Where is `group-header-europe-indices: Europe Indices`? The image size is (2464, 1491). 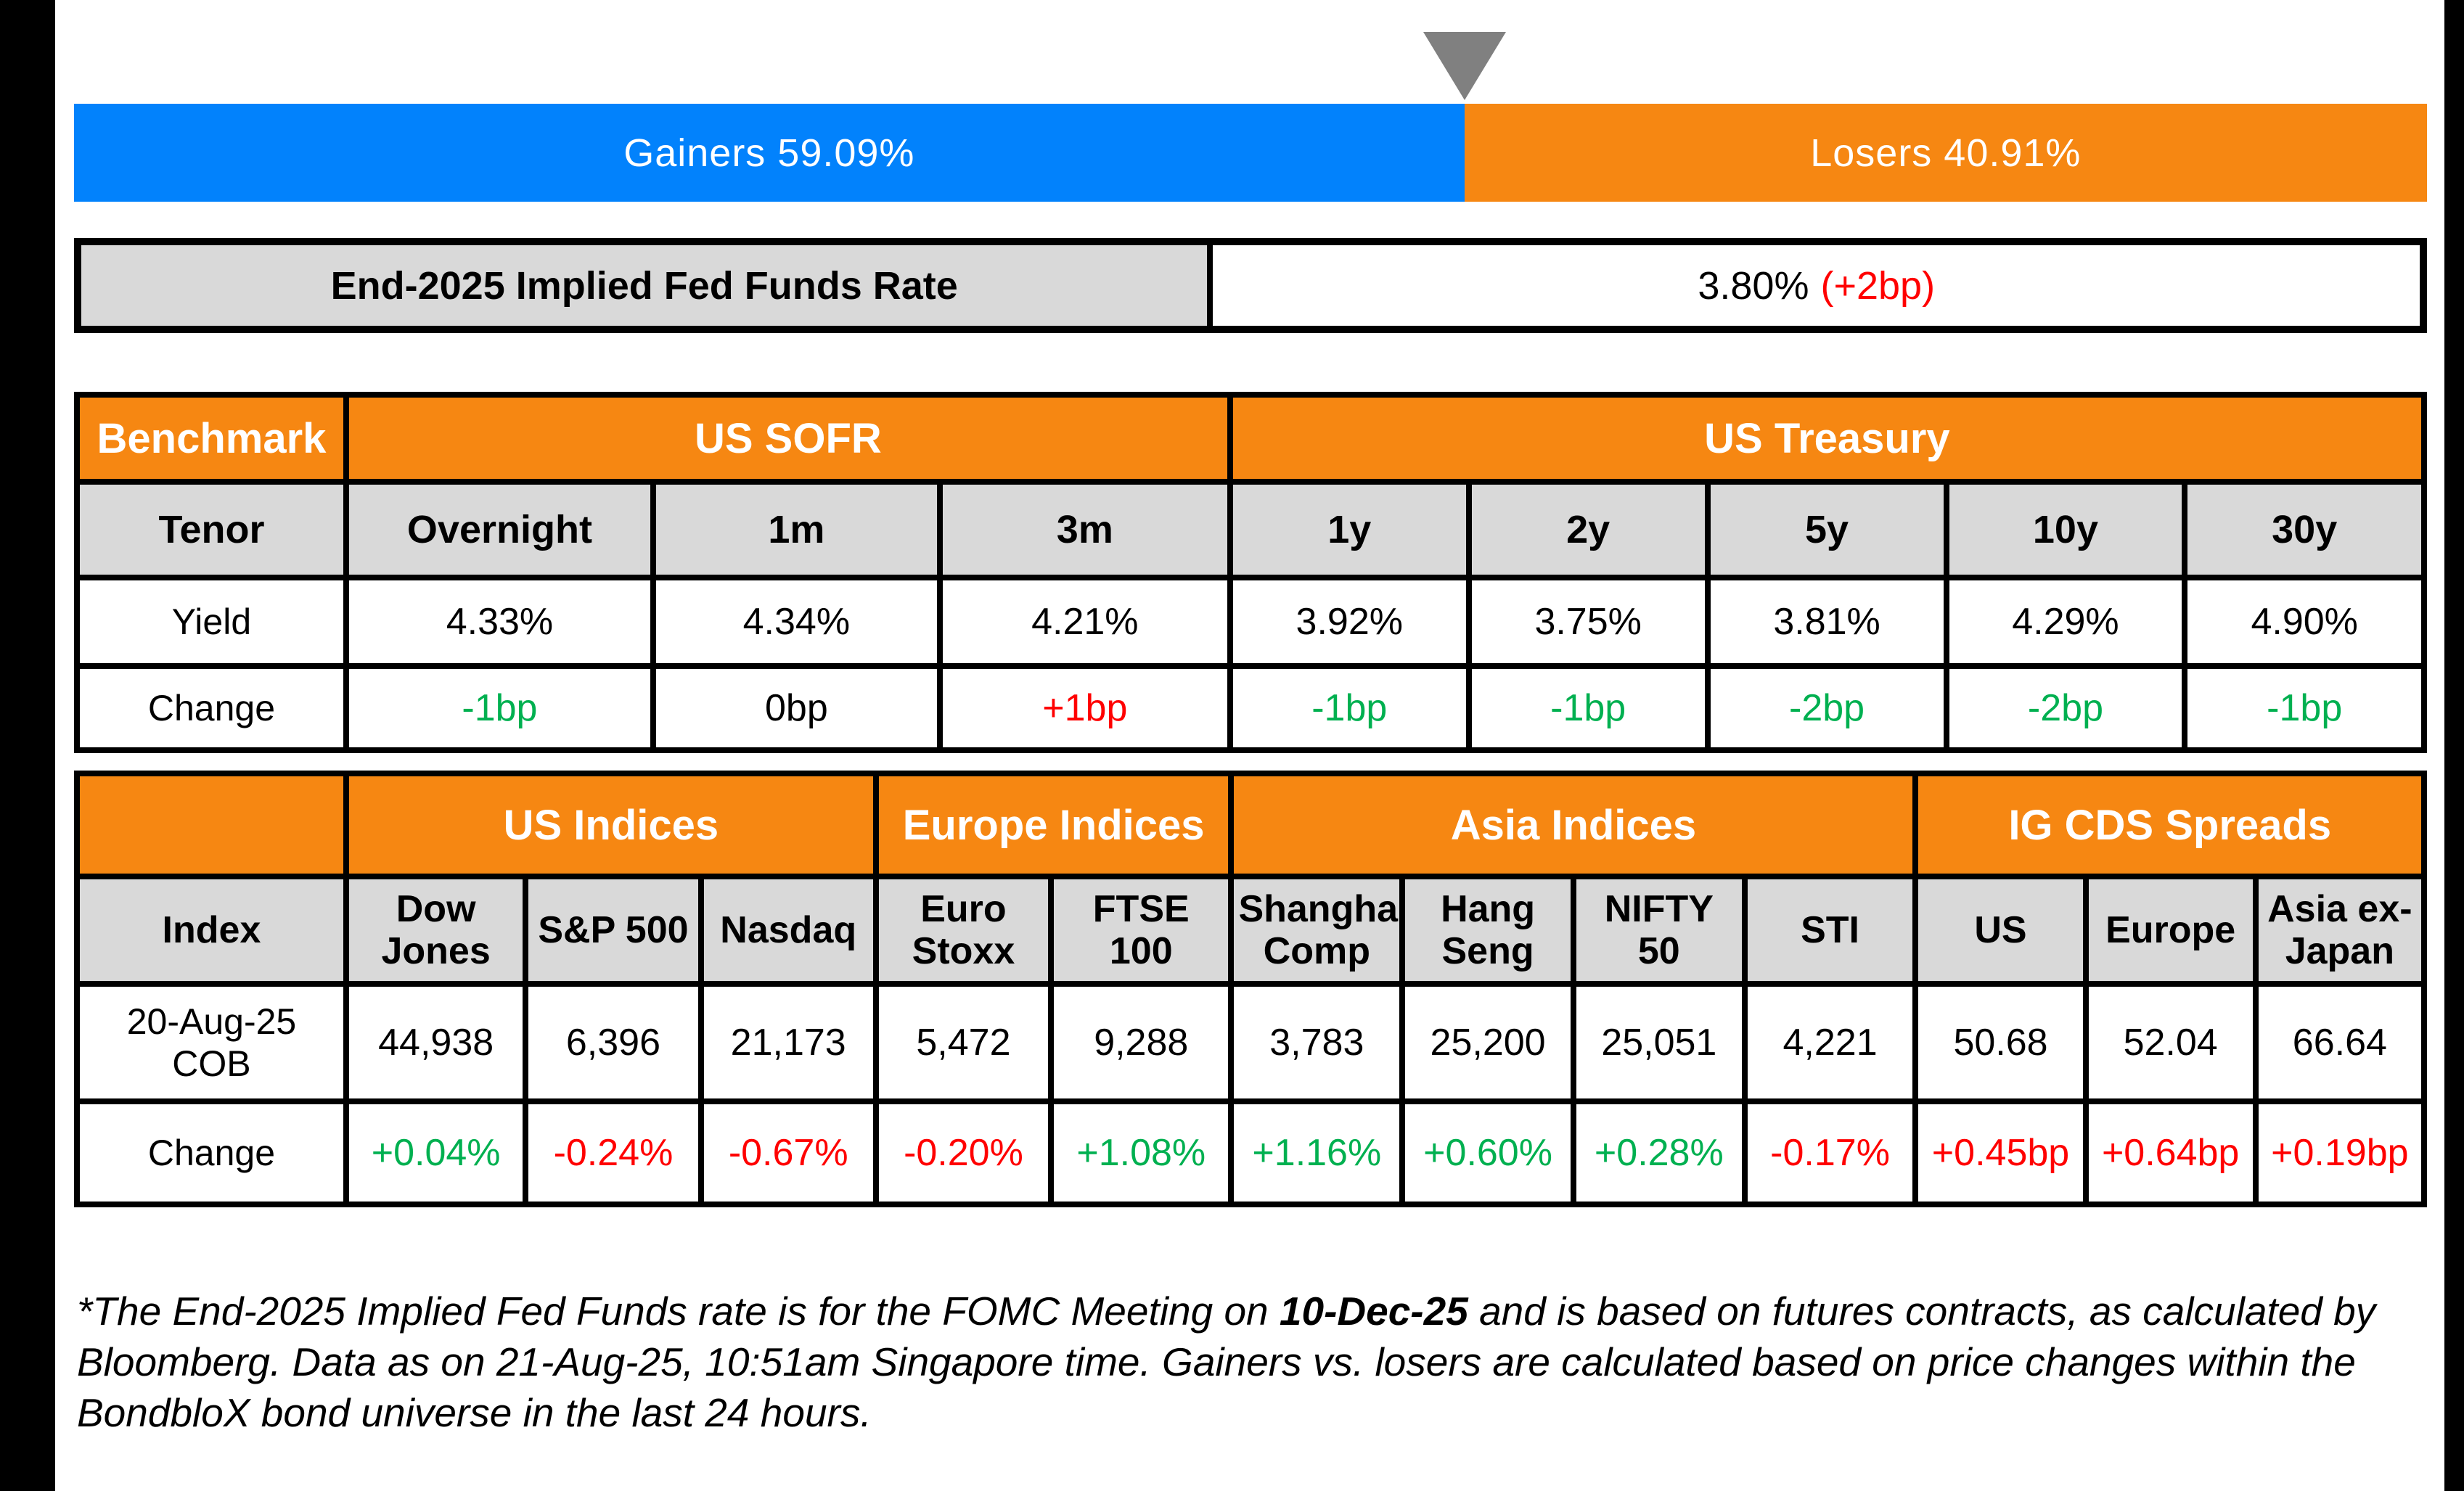
group-header-europe-indices: Europe Indices is located at coordinates (1053, 825).